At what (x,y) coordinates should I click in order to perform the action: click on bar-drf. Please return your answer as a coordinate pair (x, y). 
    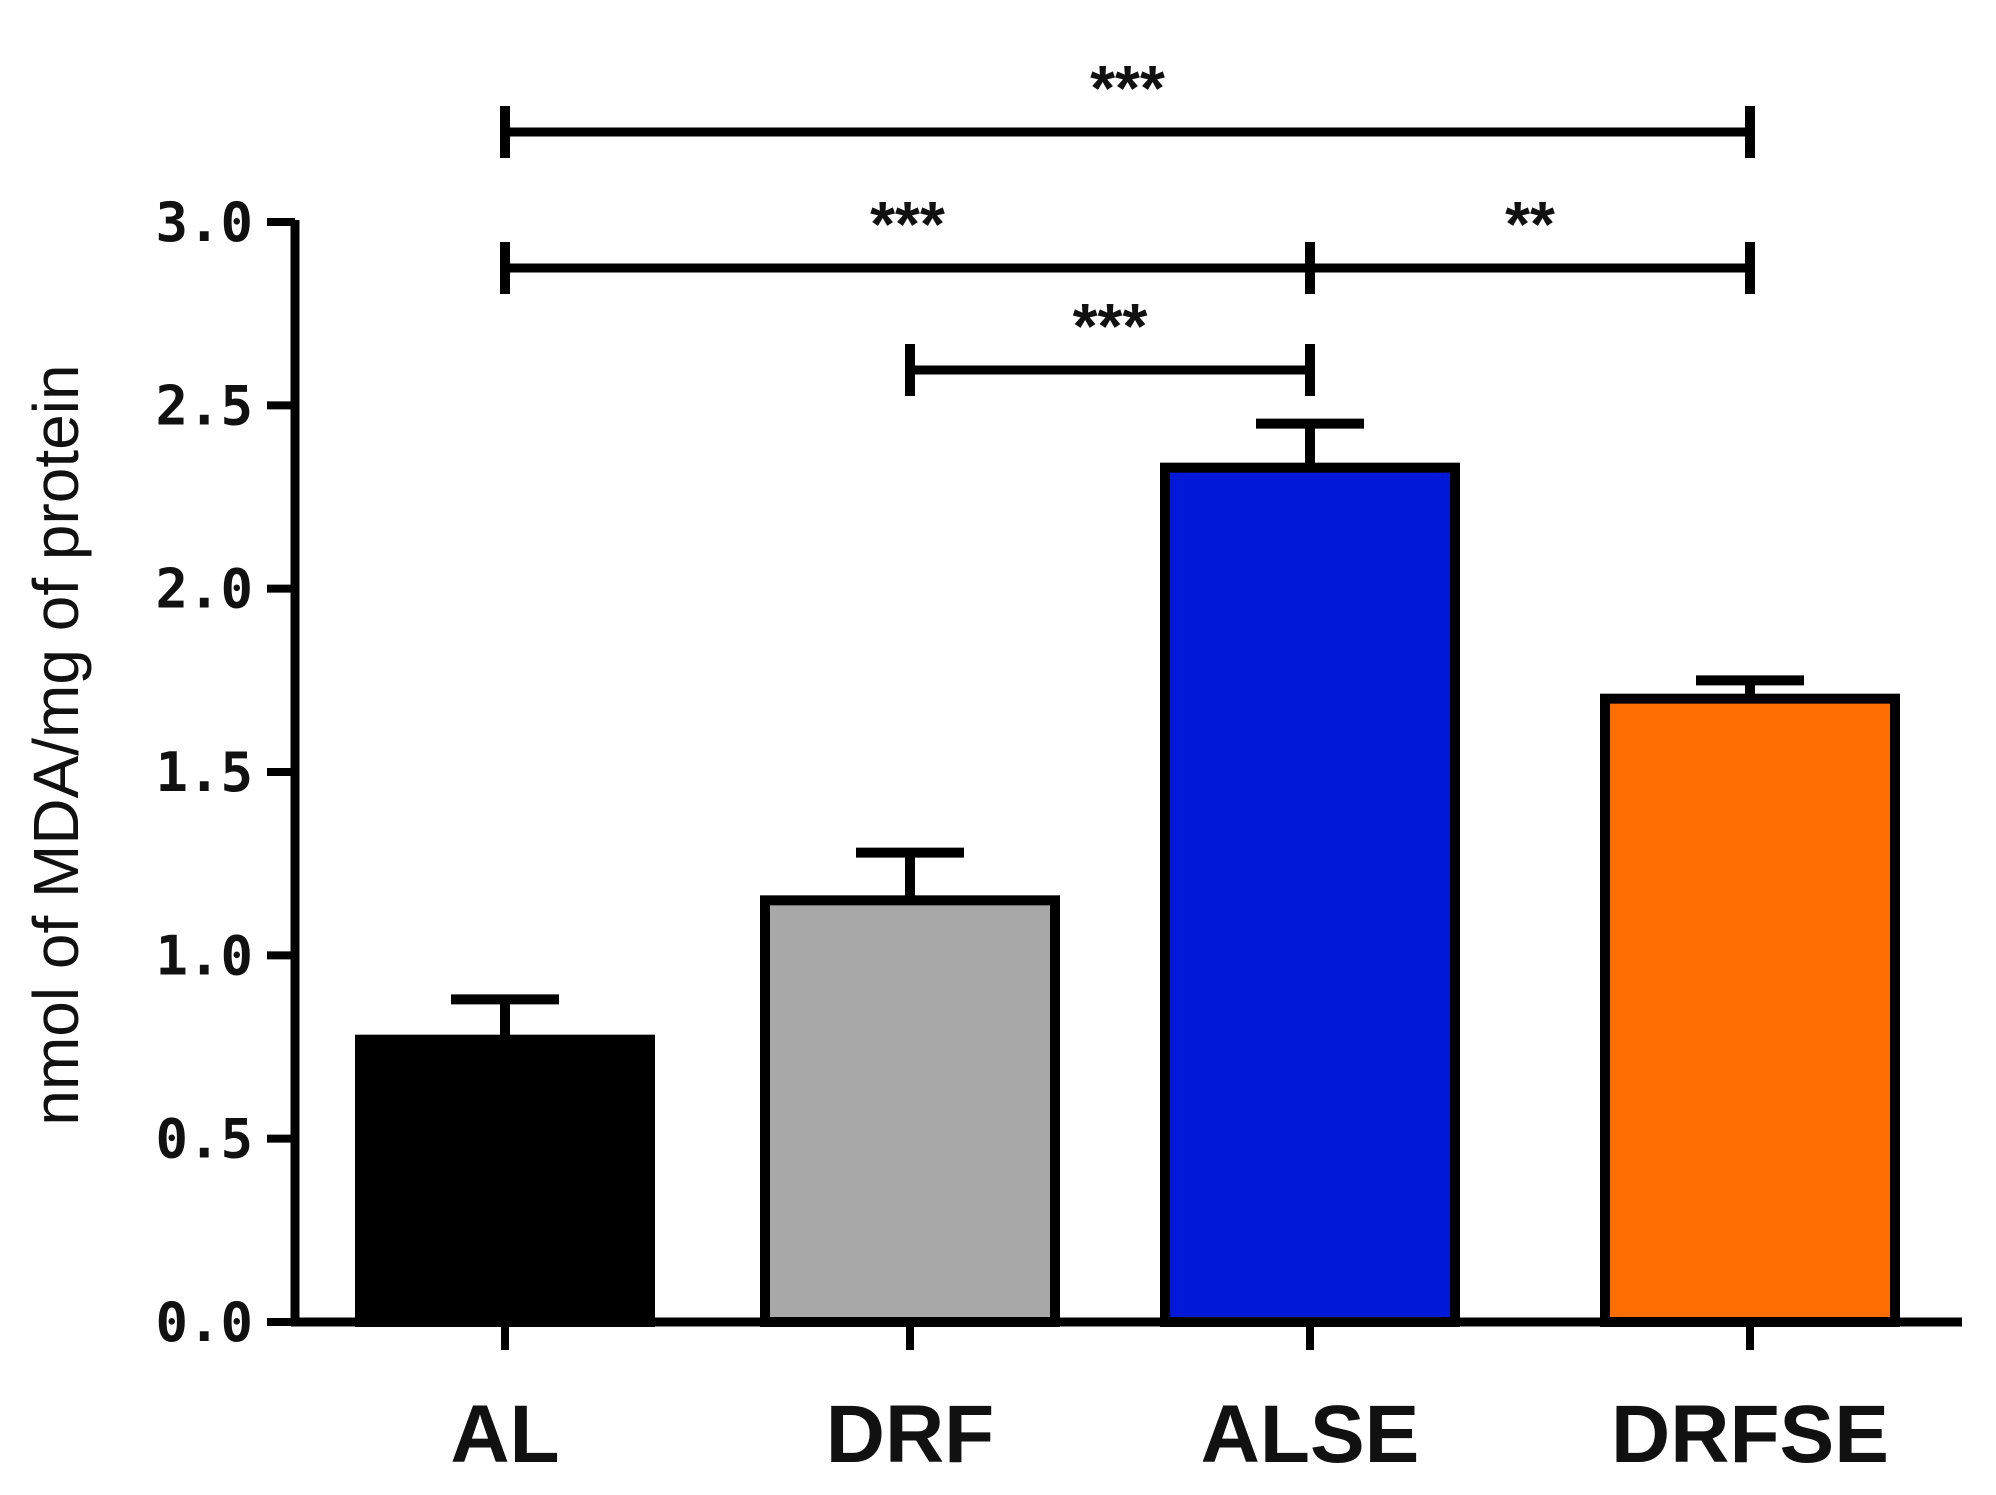
    Looking at the image, I should click on (910, 1111).